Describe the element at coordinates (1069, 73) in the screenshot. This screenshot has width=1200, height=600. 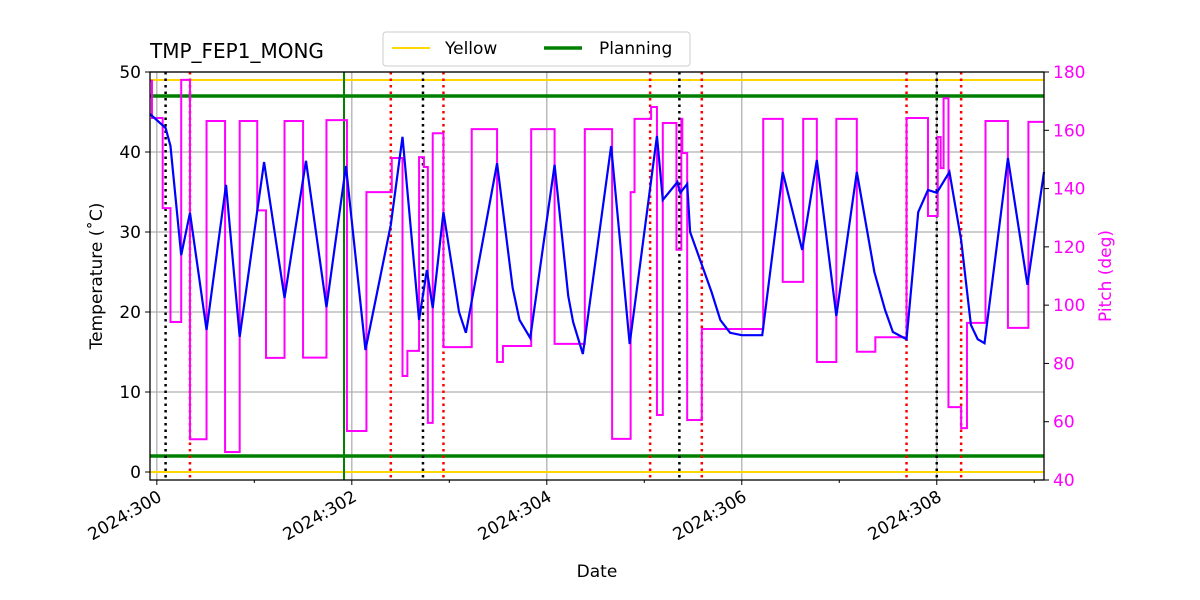
I see `y2-tick-label: 180` at that location.